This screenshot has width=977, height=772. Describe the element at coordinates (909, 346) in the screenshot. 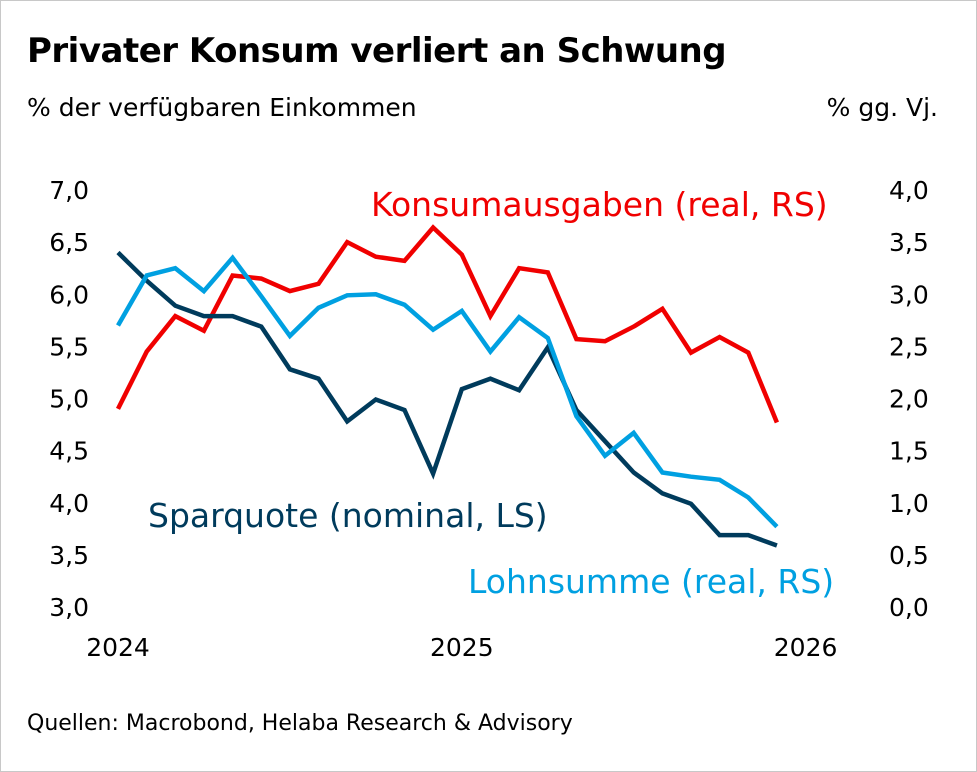

I see `right-axis-tick: 2,5` at that location.